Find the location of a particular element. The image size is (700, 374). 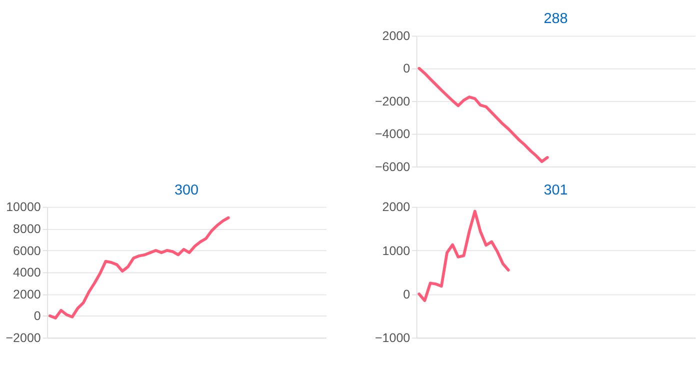

y-tick-label: −1000 is located at coordinates (392, 337).